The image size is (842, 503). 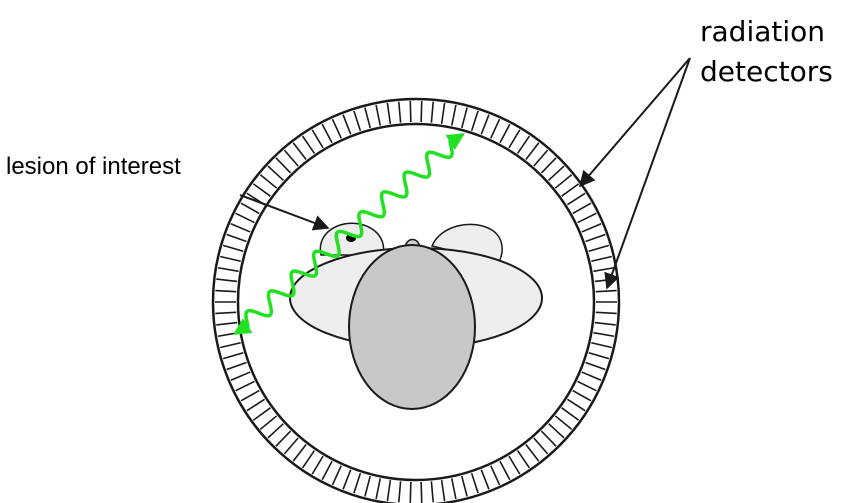 I want to click on radiation-detectors-label-line1: radiation, so click(x=763, y=31).